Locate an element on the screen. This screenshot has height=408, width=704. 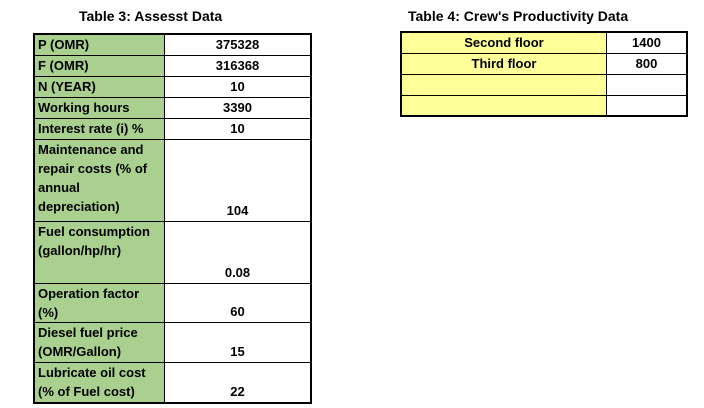
row-label-cell: Second floor is located at coordinates (503, 42).